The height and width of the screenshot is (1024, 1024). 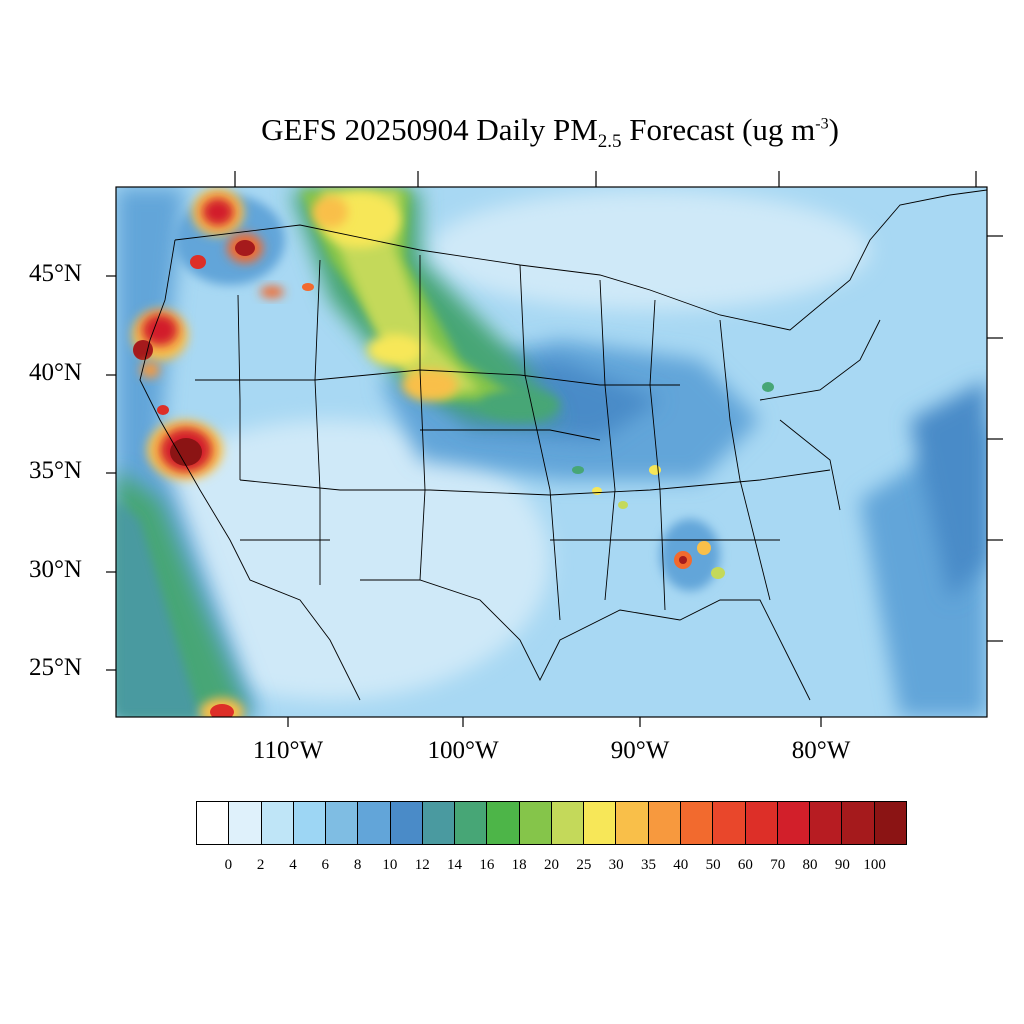 What do you see at coordinates (648, 865) in the screenshot?
I see `colorbar-label: 35` at bounding box center [648, 865].